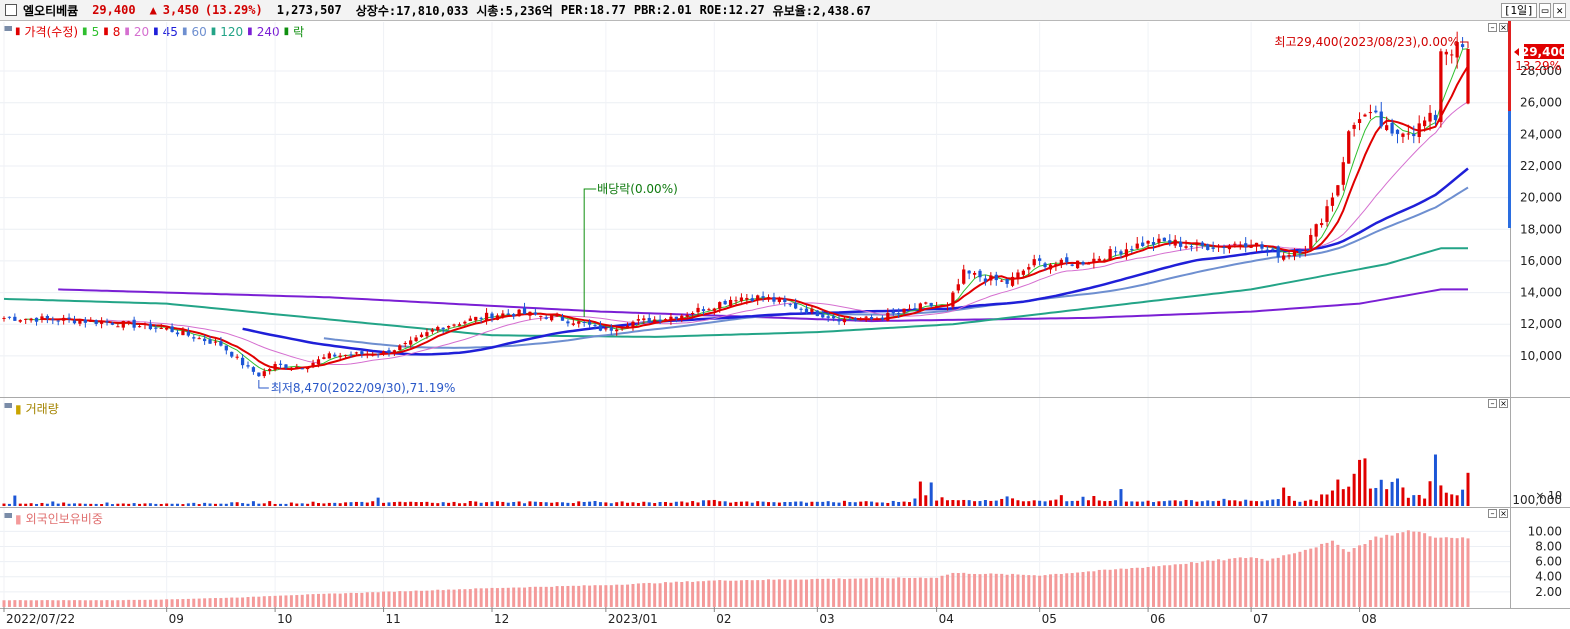 This screenshot has height=629, width=1570. I want to click on price-change: 3,450, so click(180, 10).